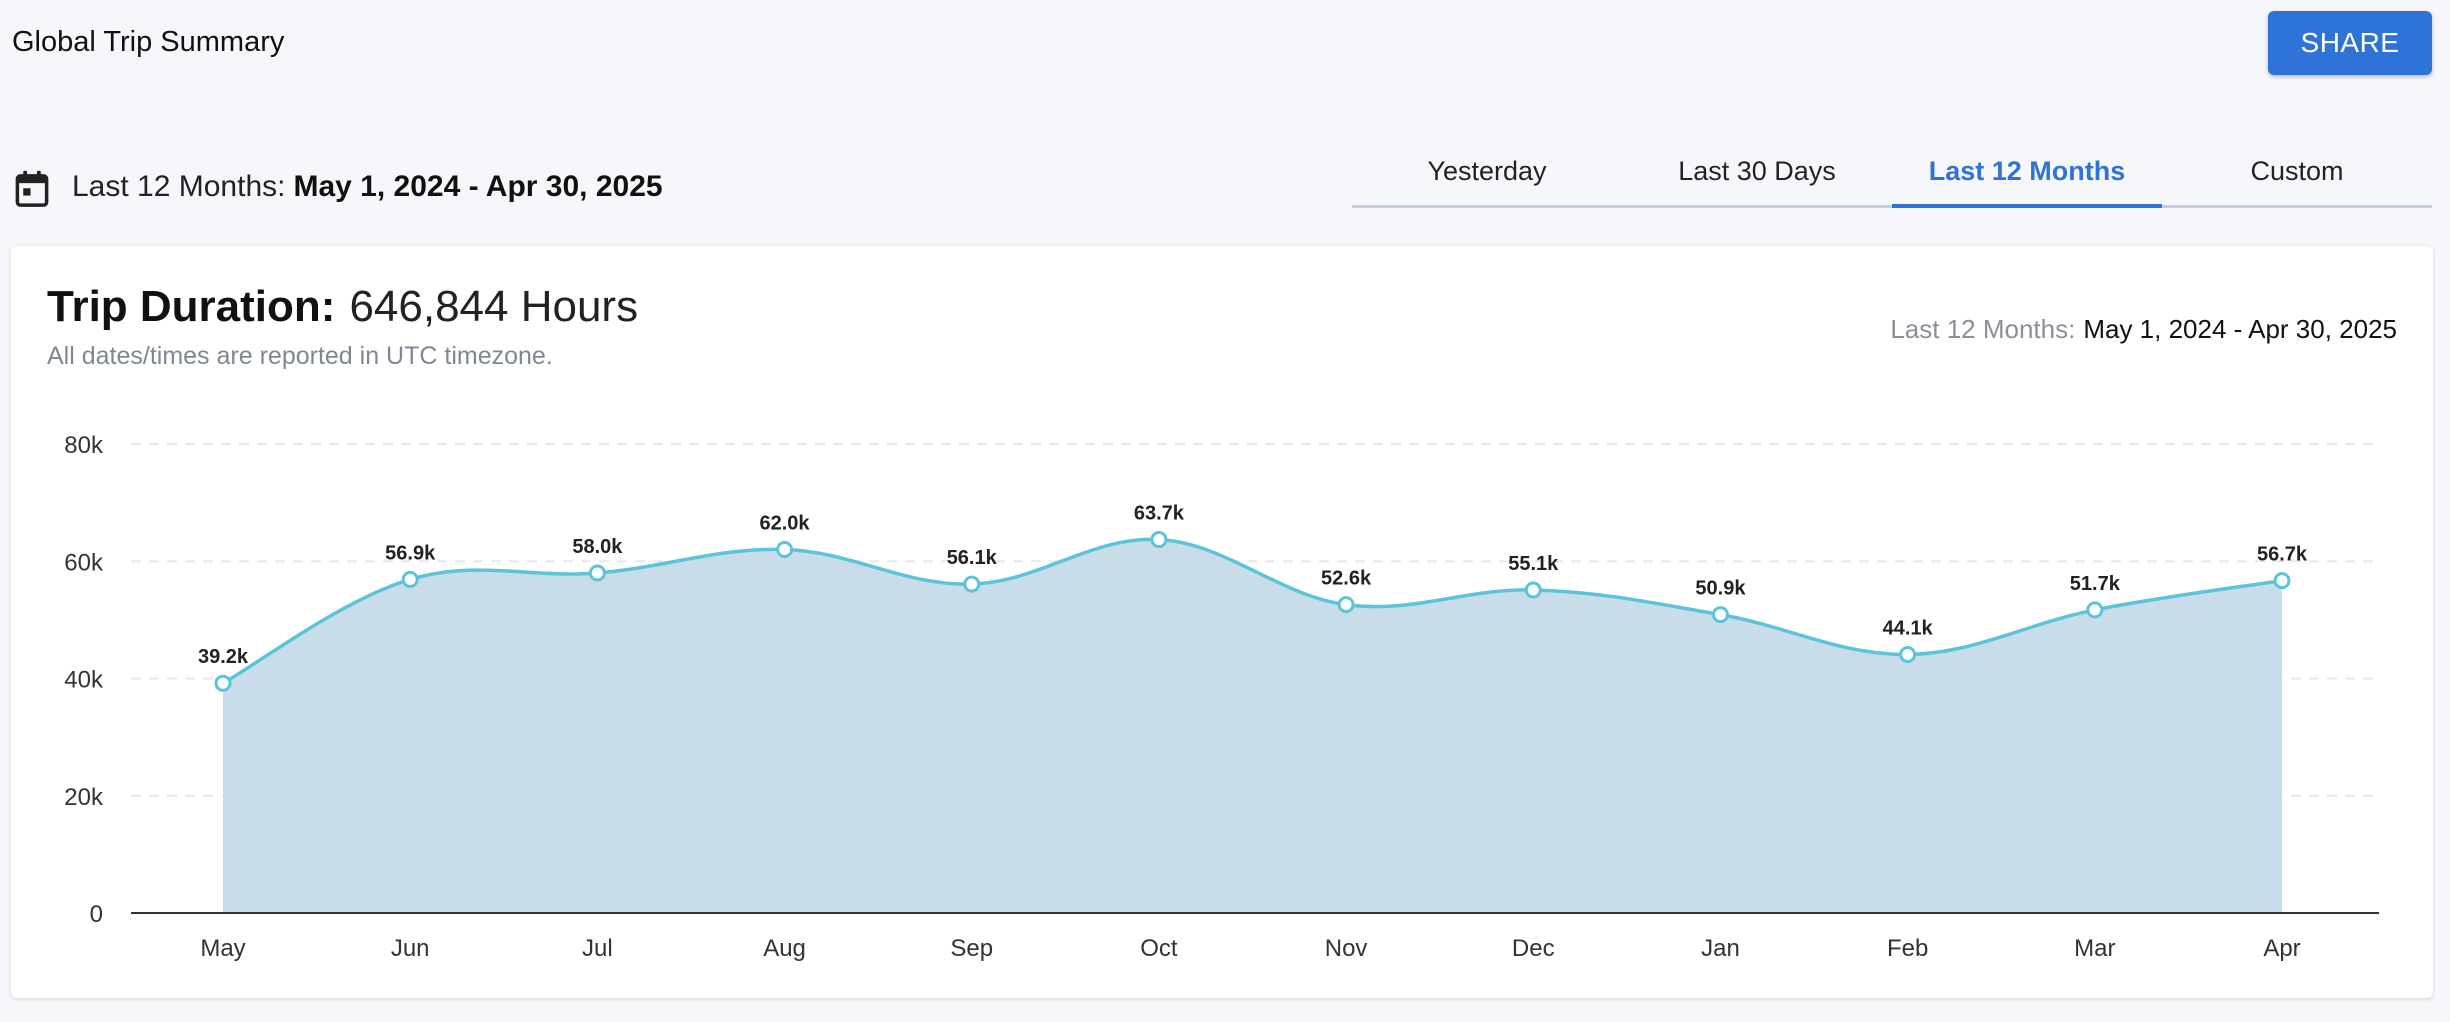  Describe the element at coordinates (223, 657) in the screenshot. I see `data-label: 39.2k` at that location.